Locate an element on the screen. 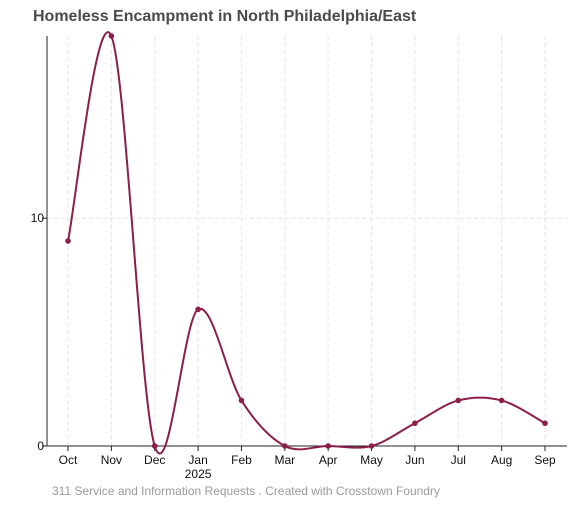  y-tick-label: 0 is located at coordinates (40, 446).